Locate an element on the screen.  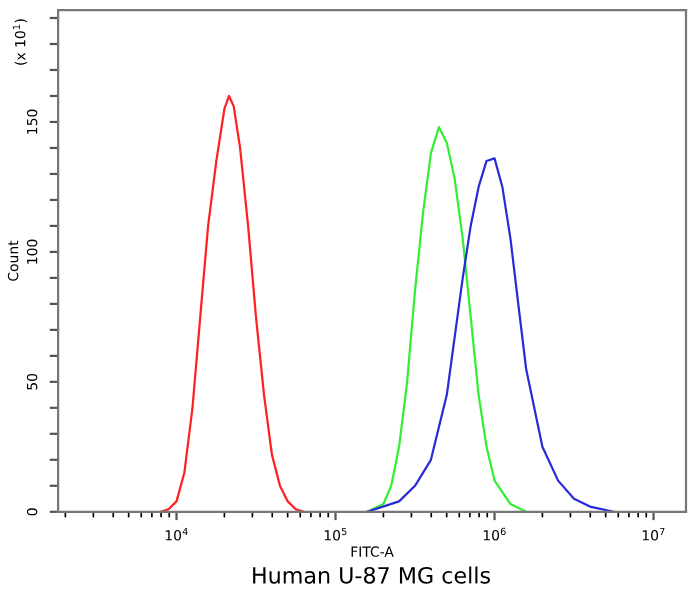
text: Human U-87 MG cells is located at coordinates (371, 575).